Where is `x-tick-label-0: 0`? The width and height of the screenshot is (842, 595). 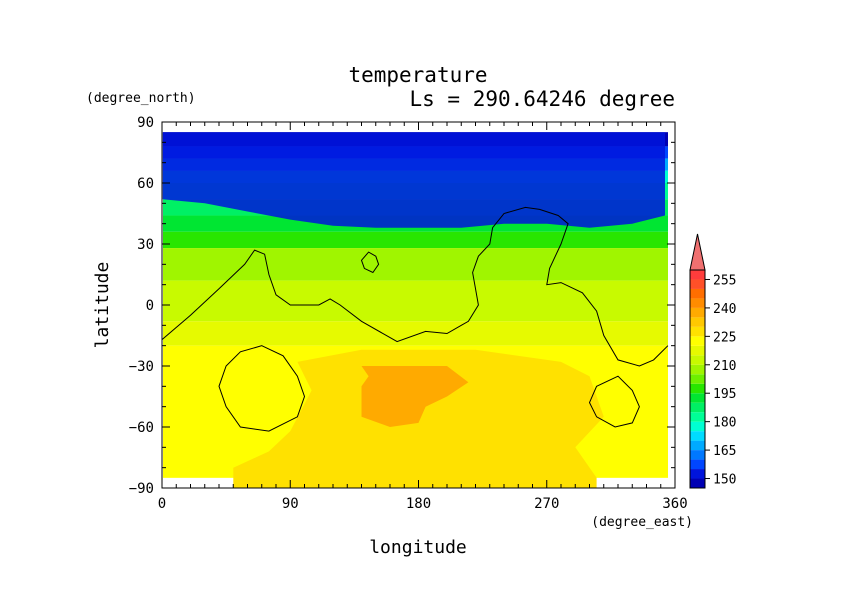 x-tick-label-0: 0 is located at coordinates (162, 504).